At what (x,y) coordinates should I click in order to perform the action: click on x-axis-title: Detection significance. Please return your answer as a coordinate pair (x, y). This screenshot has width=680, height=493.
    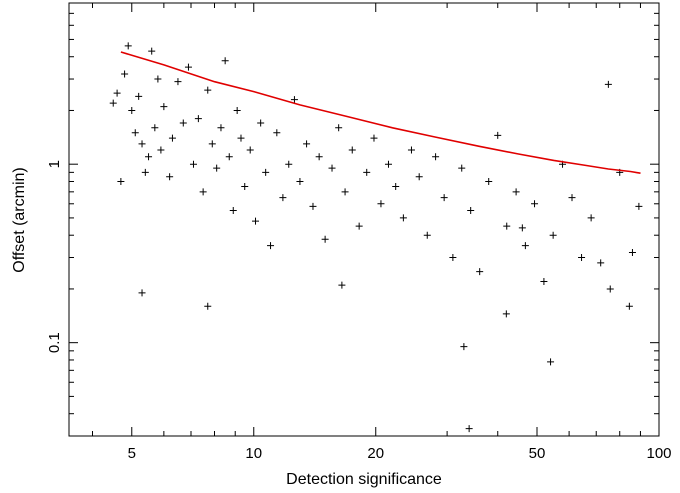
    Looking at the image, I should click on (364, 479).